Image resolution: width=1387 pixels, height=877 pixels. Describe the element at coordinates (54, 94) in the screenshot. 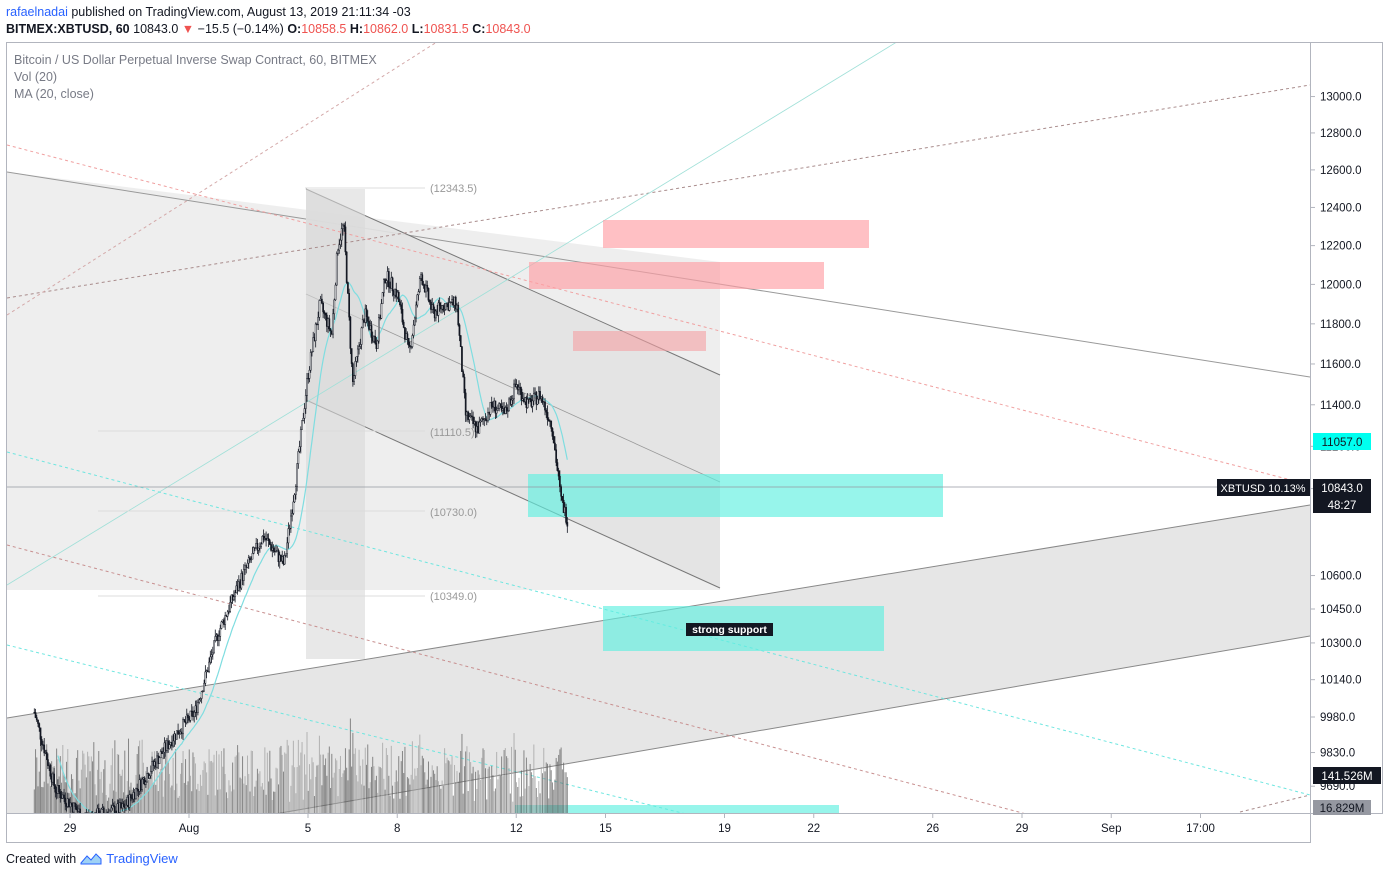

I see `ma-indicator-label: MA (20, close)` at that location.